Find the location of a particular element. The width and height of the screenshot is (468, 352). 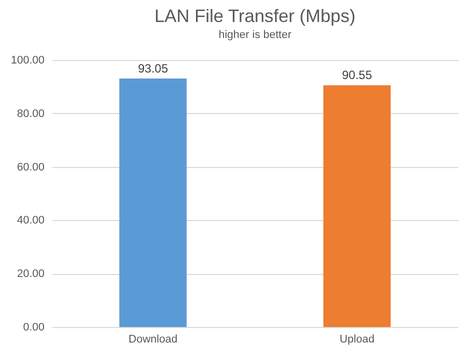

y-tick-label: 40.00 is located at coordinates (30, 220).